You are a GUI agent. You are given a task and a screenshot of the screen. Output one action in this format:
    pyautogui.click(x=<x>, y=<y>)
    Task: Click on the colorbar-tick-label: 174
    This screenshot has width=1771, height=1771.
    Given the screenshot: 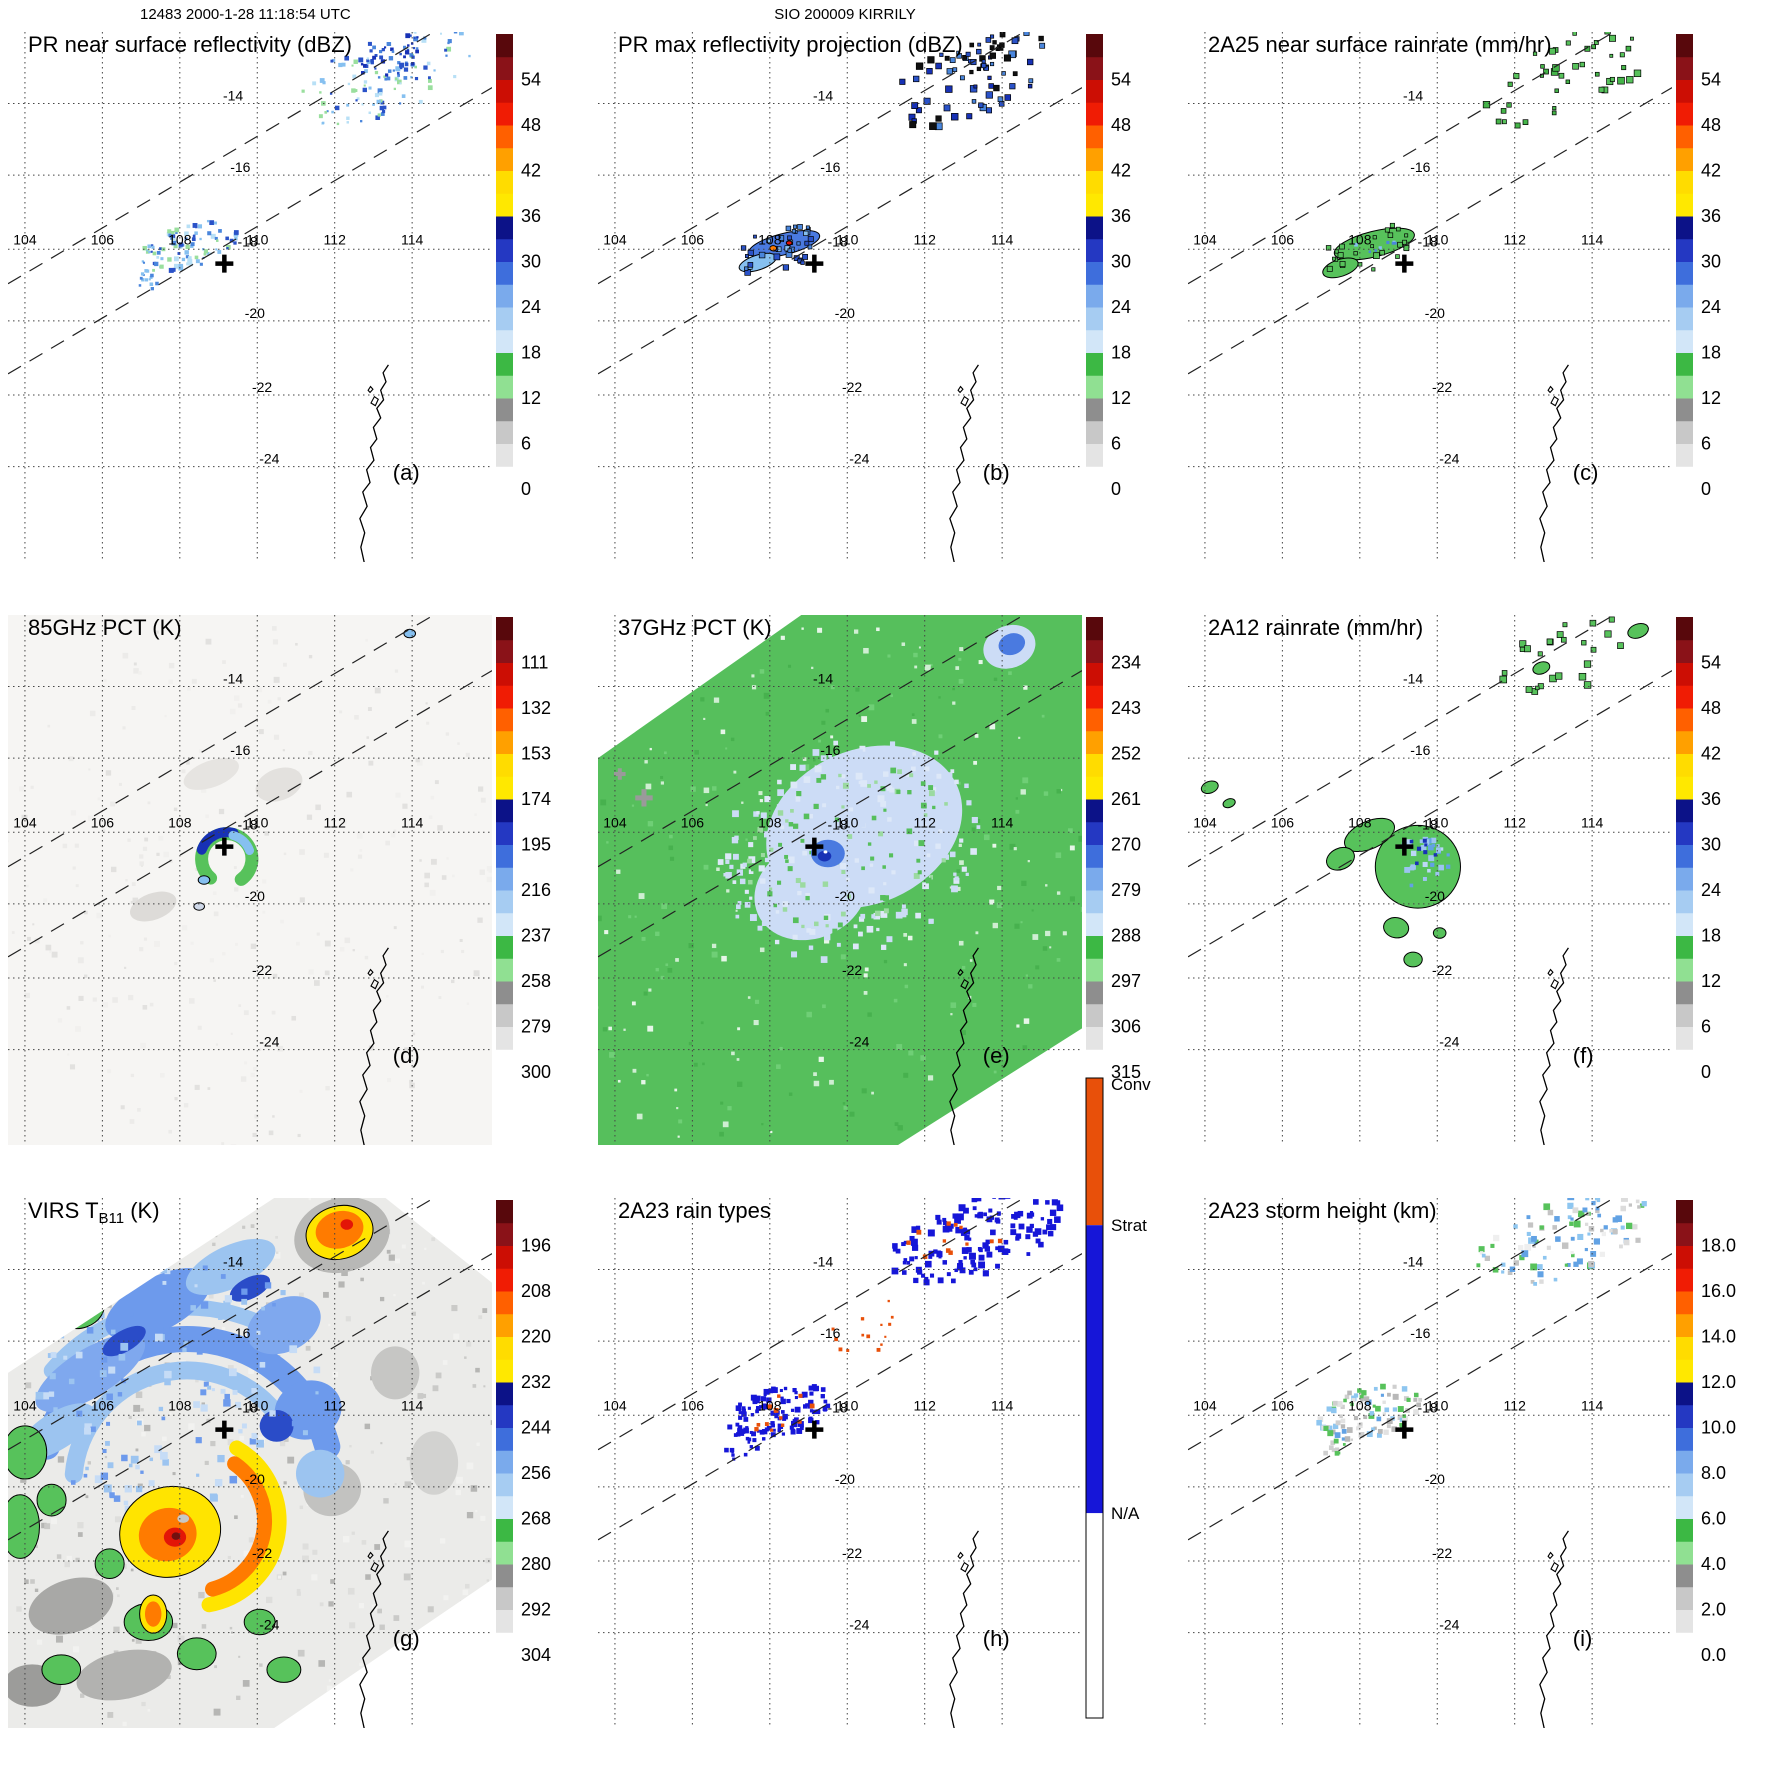 What is the action you would take?
    pyautogui.click(x=536, y=799)
    